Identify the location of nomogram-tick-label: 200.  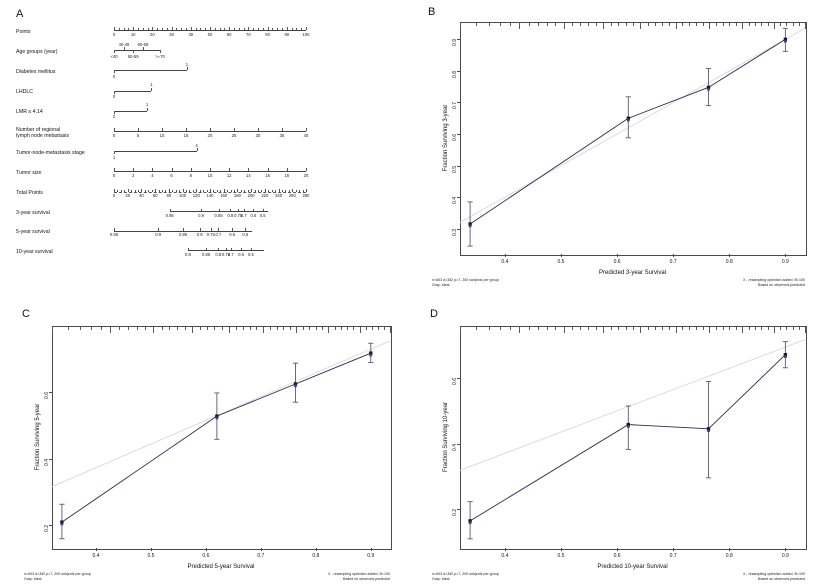
(251, 196).